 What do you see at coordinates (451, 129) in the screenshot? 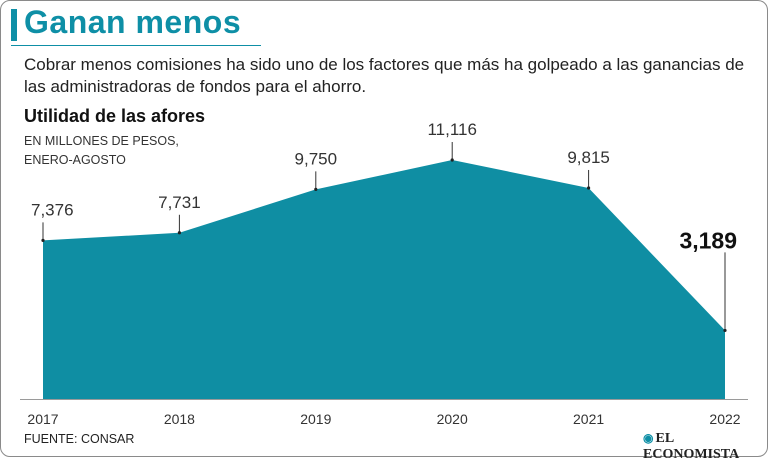
I see `data-label: 11,116` at bounding box center [451, 129].